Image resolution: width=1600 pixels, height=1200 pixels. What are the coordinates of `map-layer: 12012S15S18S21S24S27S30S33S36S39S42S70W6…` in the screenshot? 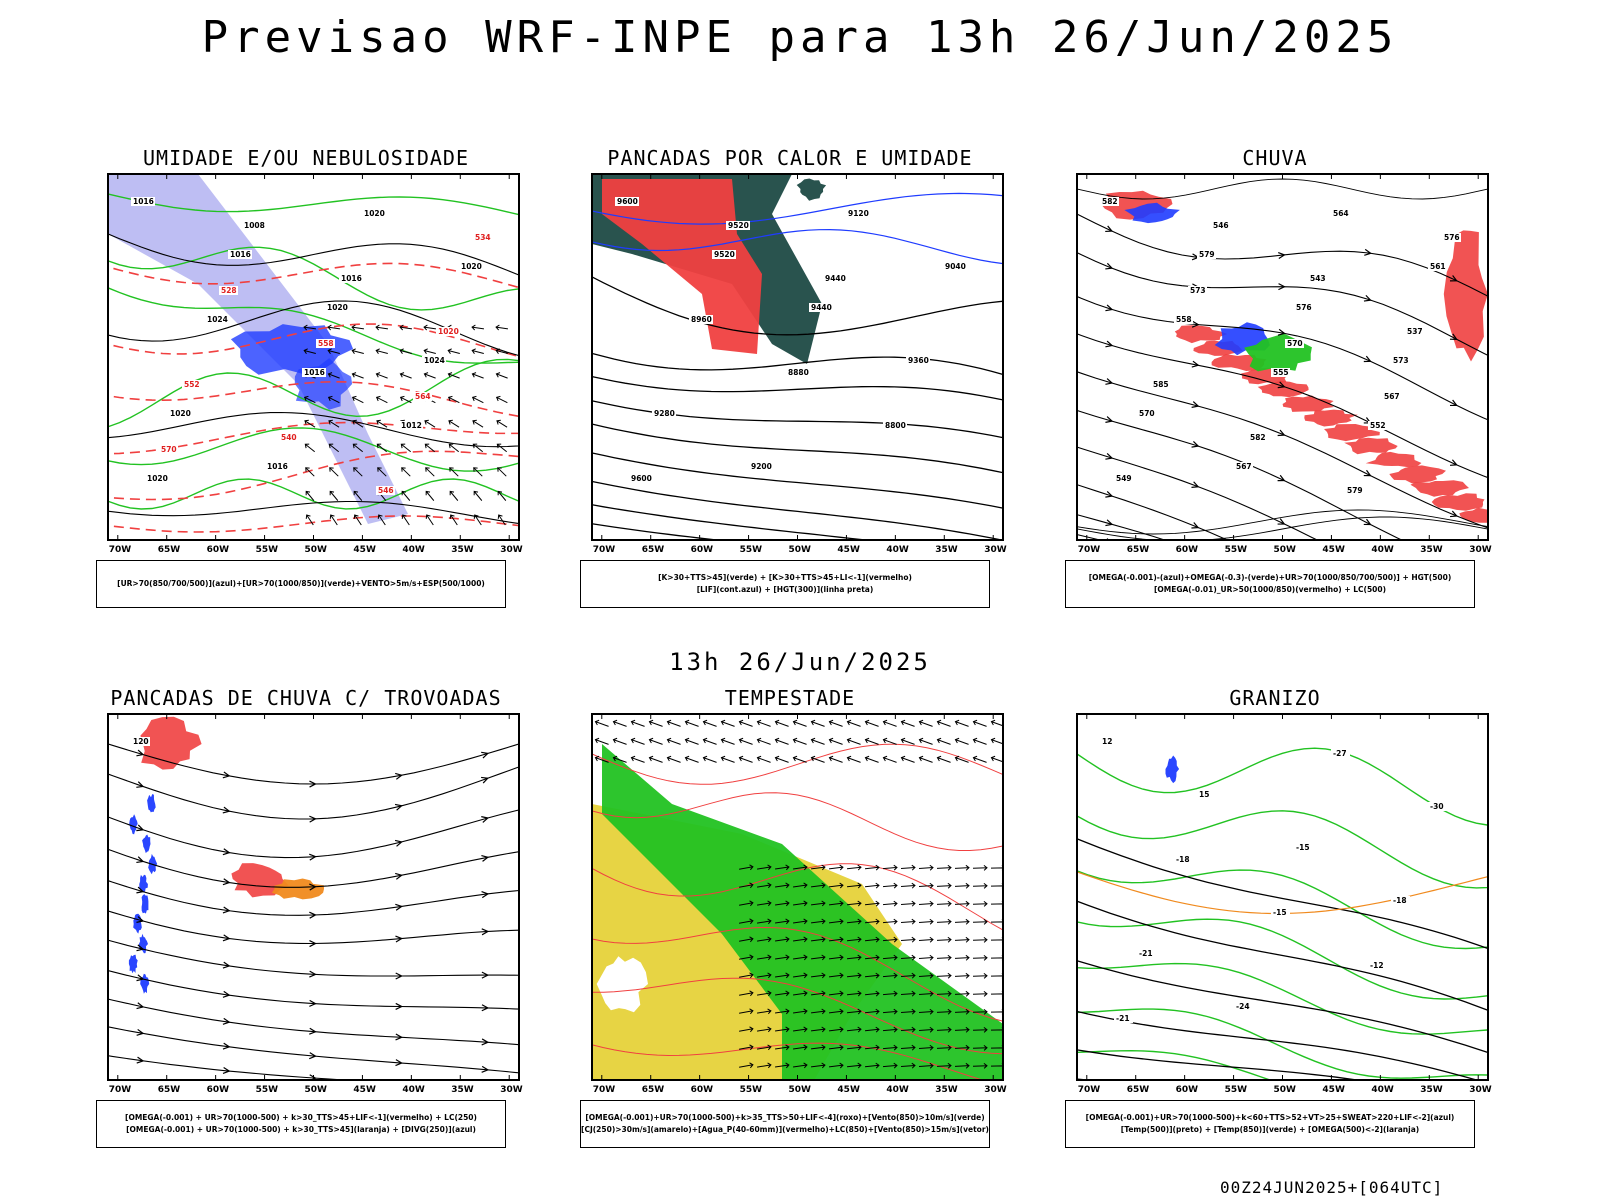 It's located at (315, 904).